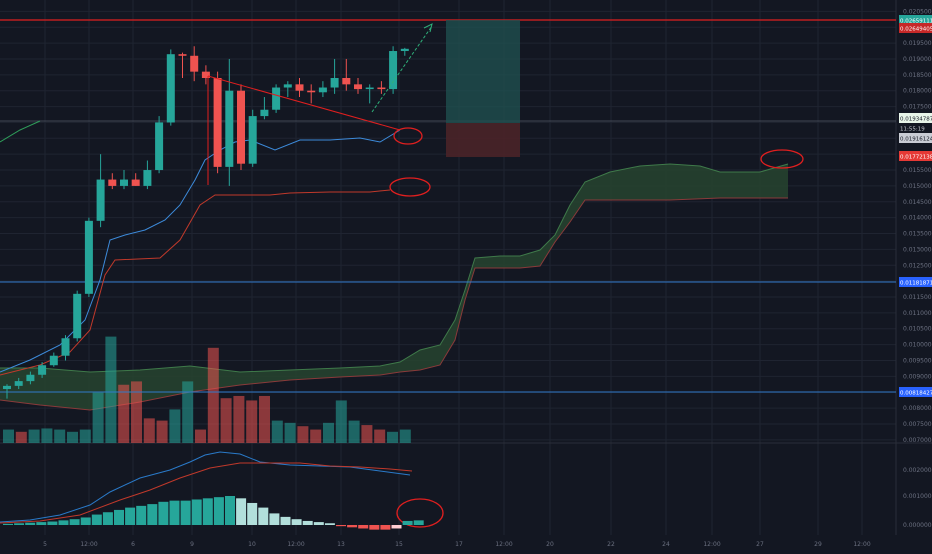 The height and width of the screenshot is (554, 932). Describe the element at coordinates (916, 284) in the screenshot. I see `price-tag-support1: 0.01181871` at that location.